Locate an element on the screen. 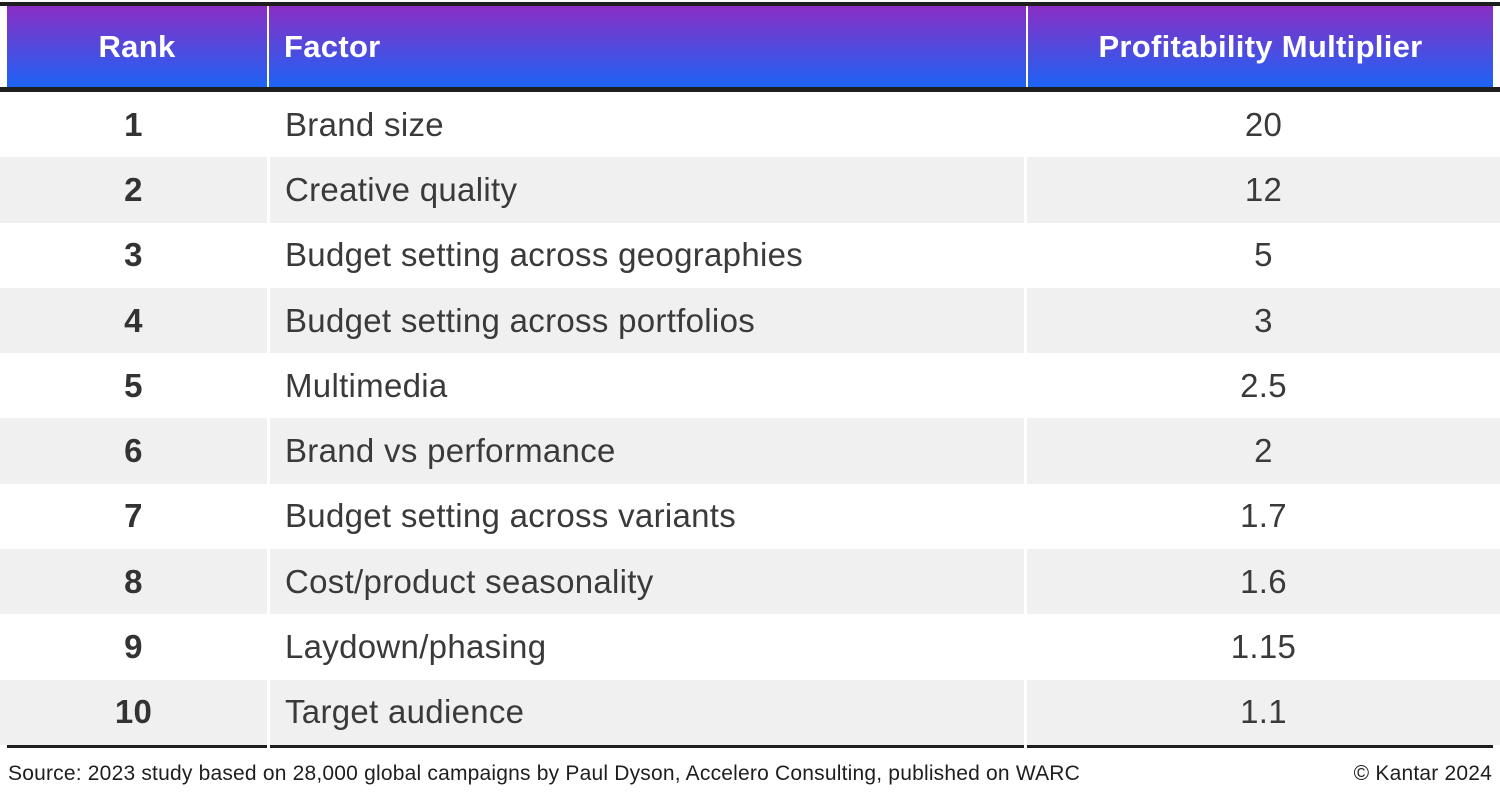 The width and height of the screenshot is (1500, 800). factor-cell: Budget setting across geographies is located at coordinates (544, 255).